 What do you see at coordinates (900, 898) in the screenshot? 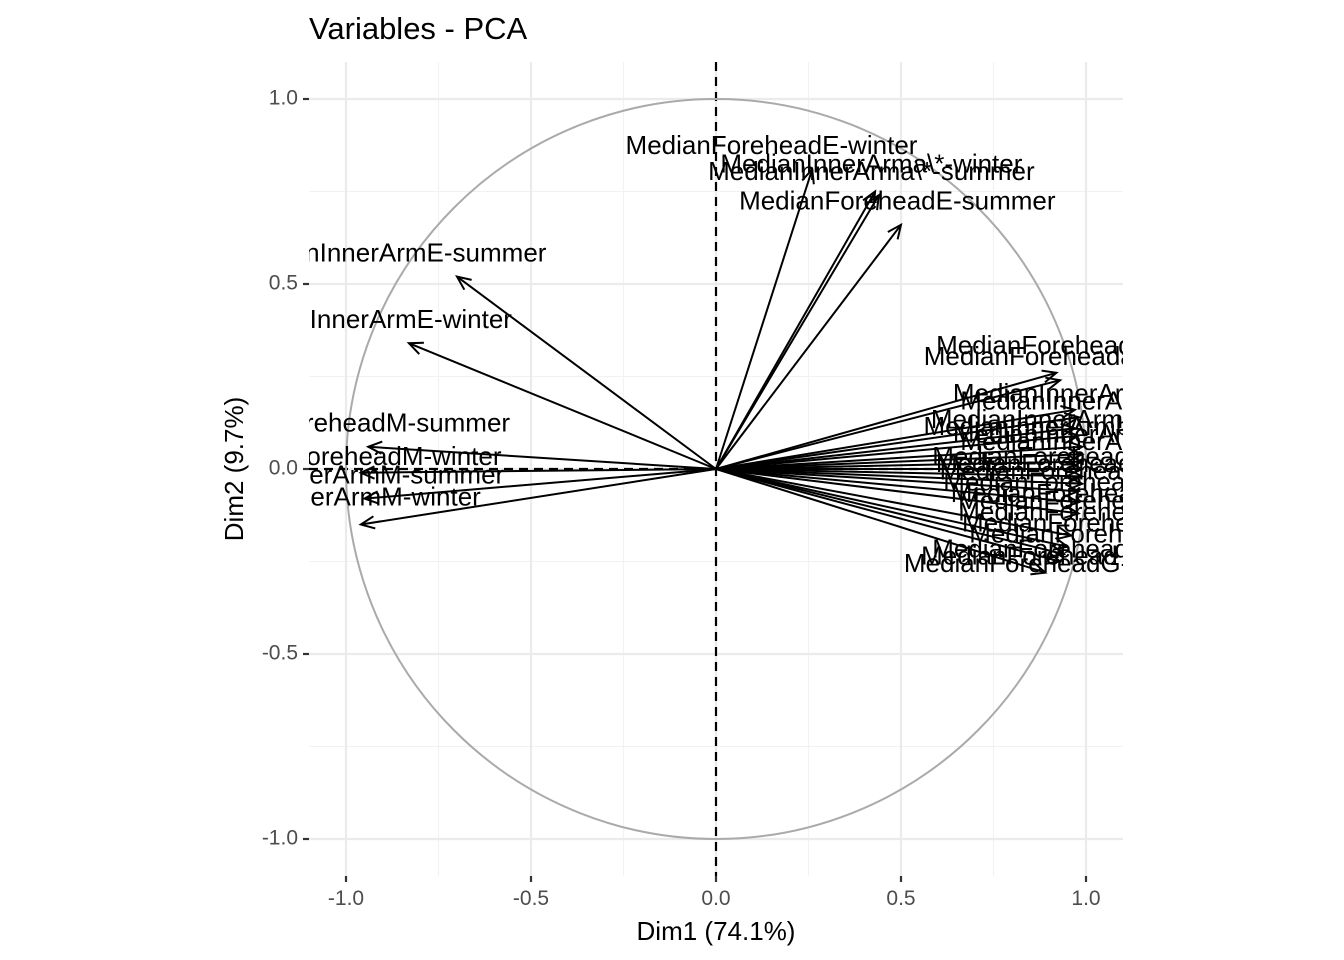
I see `x-tick-label: 0.5` at bounding box center [900, 898].